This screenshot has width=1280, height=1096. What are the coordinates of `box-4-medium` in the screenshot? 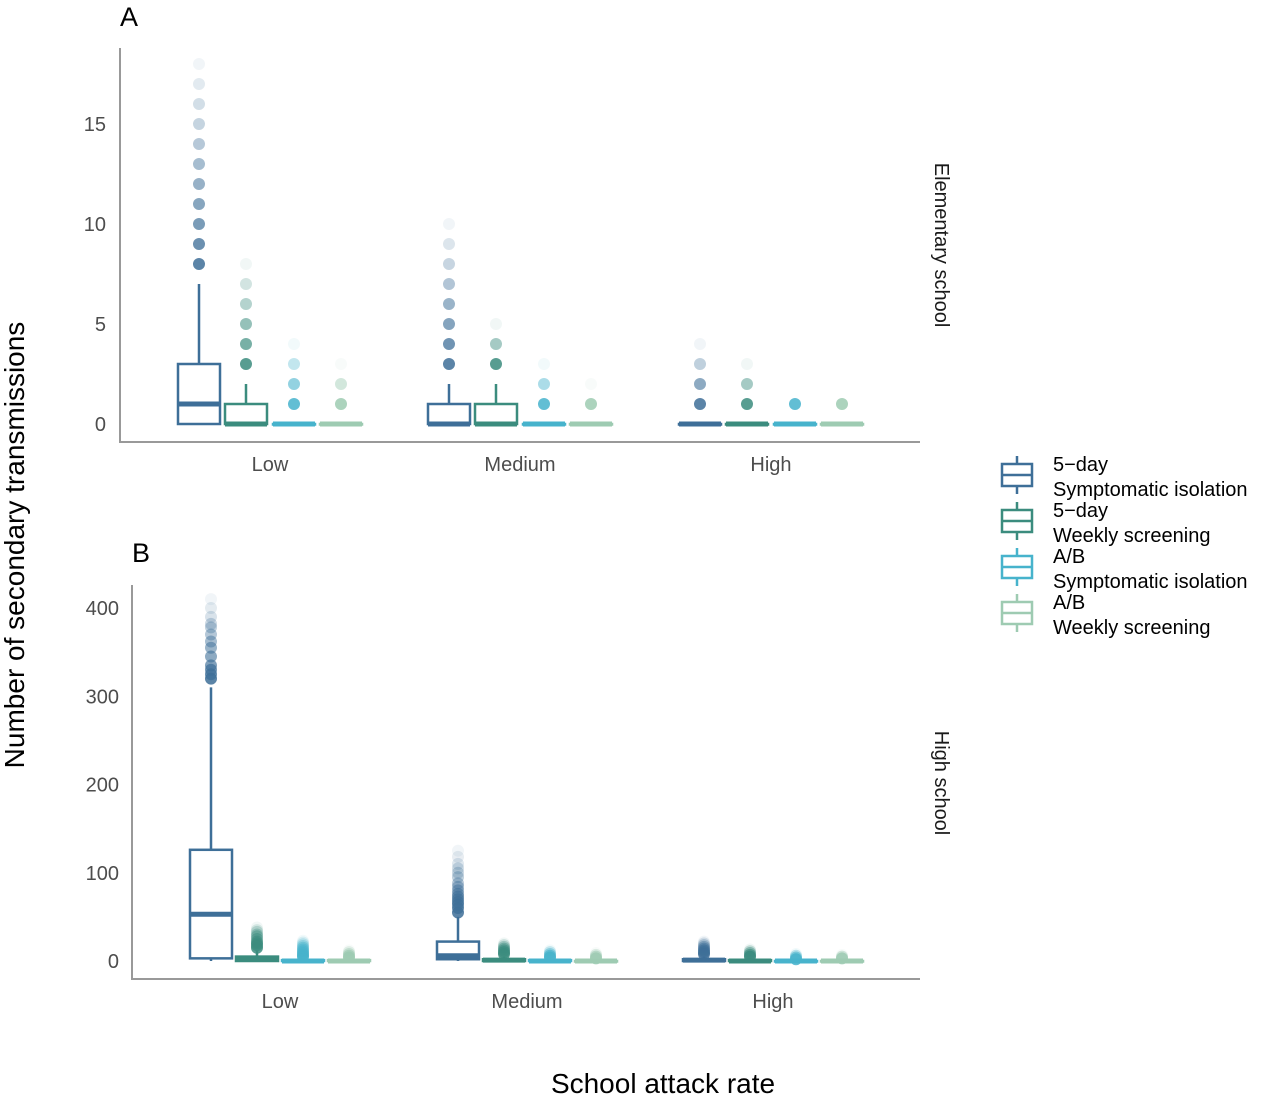 It's located at (591, 402).